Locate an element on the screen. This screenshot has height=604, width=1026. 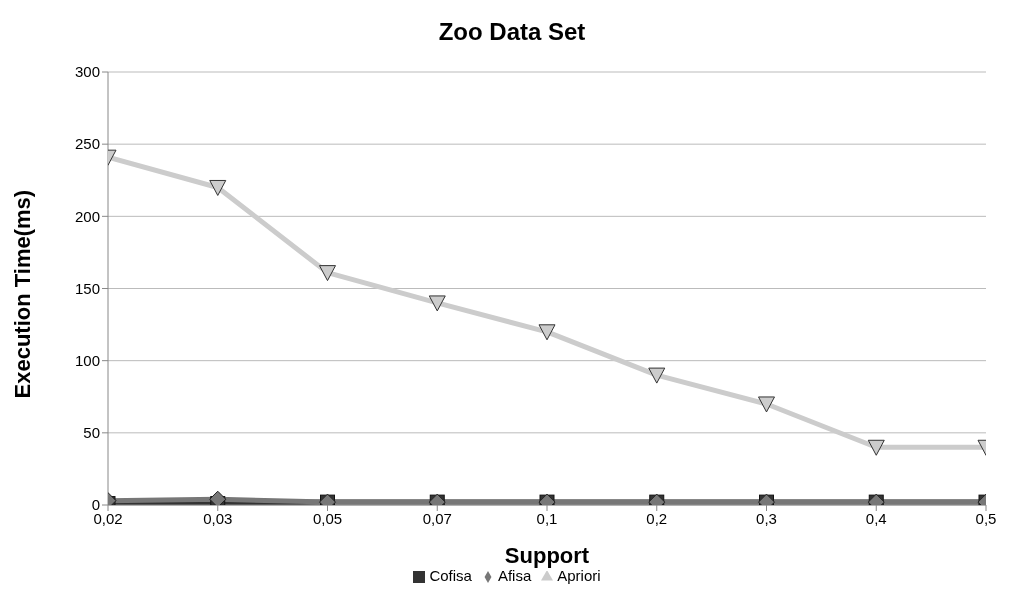
x-tick-label: 0,1 is located at coordinates (547, 518).